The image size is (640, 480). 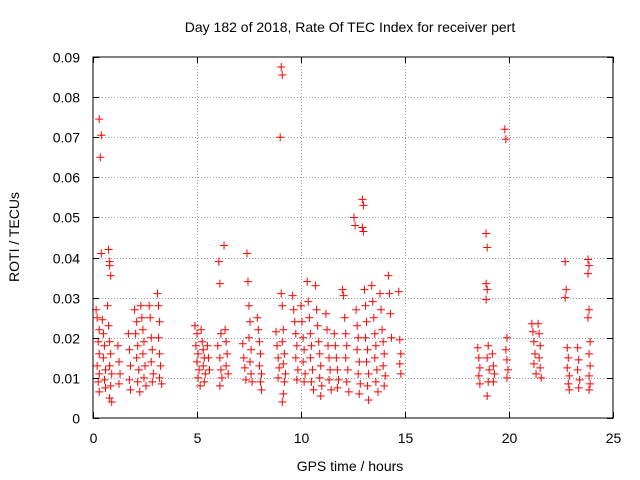 I want to click on x-tick-label: 10, so click(x=302, y=438).